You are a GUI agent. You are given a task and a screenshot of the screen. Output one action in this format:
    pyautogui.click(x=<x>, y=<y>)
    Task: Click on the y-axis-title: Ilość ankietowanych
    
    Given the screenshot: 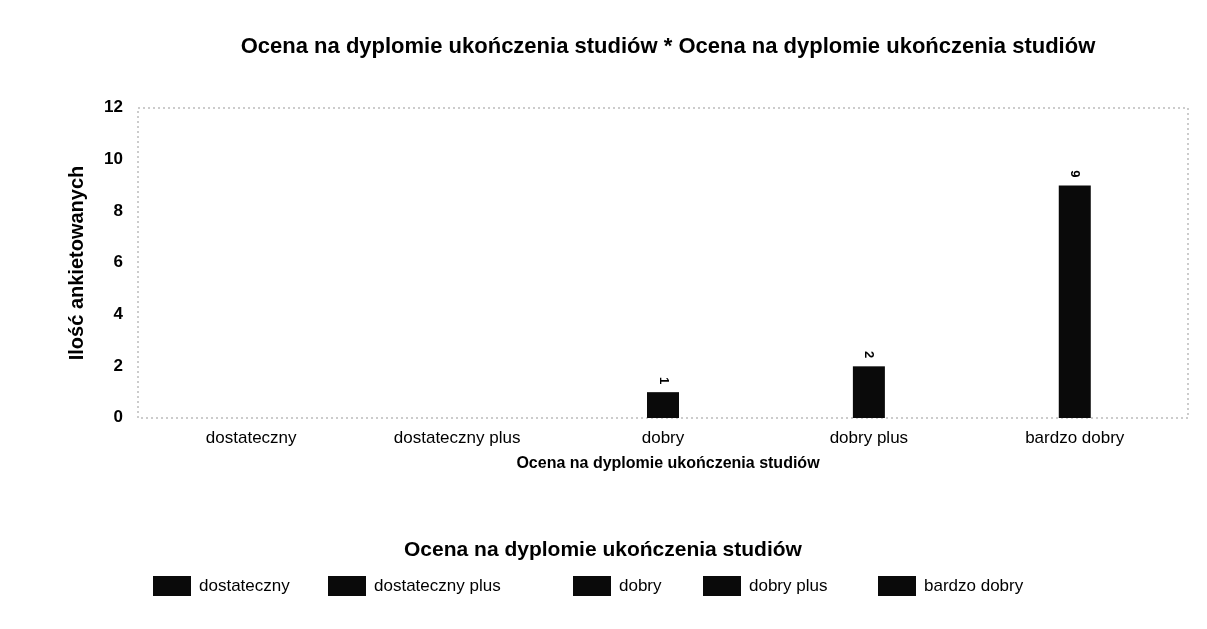 What is the action you would take?
    pyautogui.click(x=76, y=263)
    